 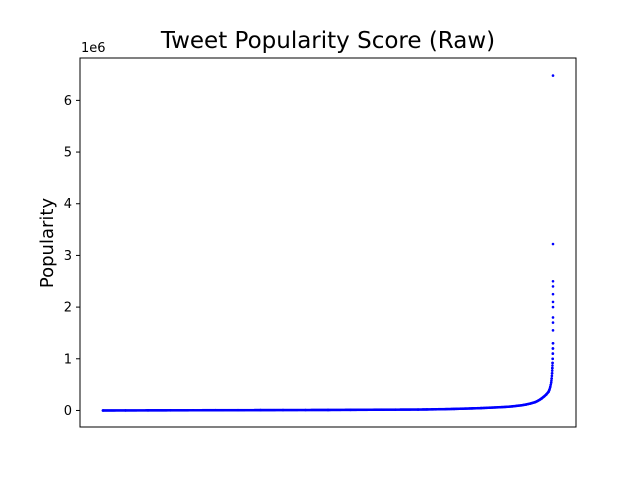 I want to click on y-tick-label: 0, so click(x=68, y=411).